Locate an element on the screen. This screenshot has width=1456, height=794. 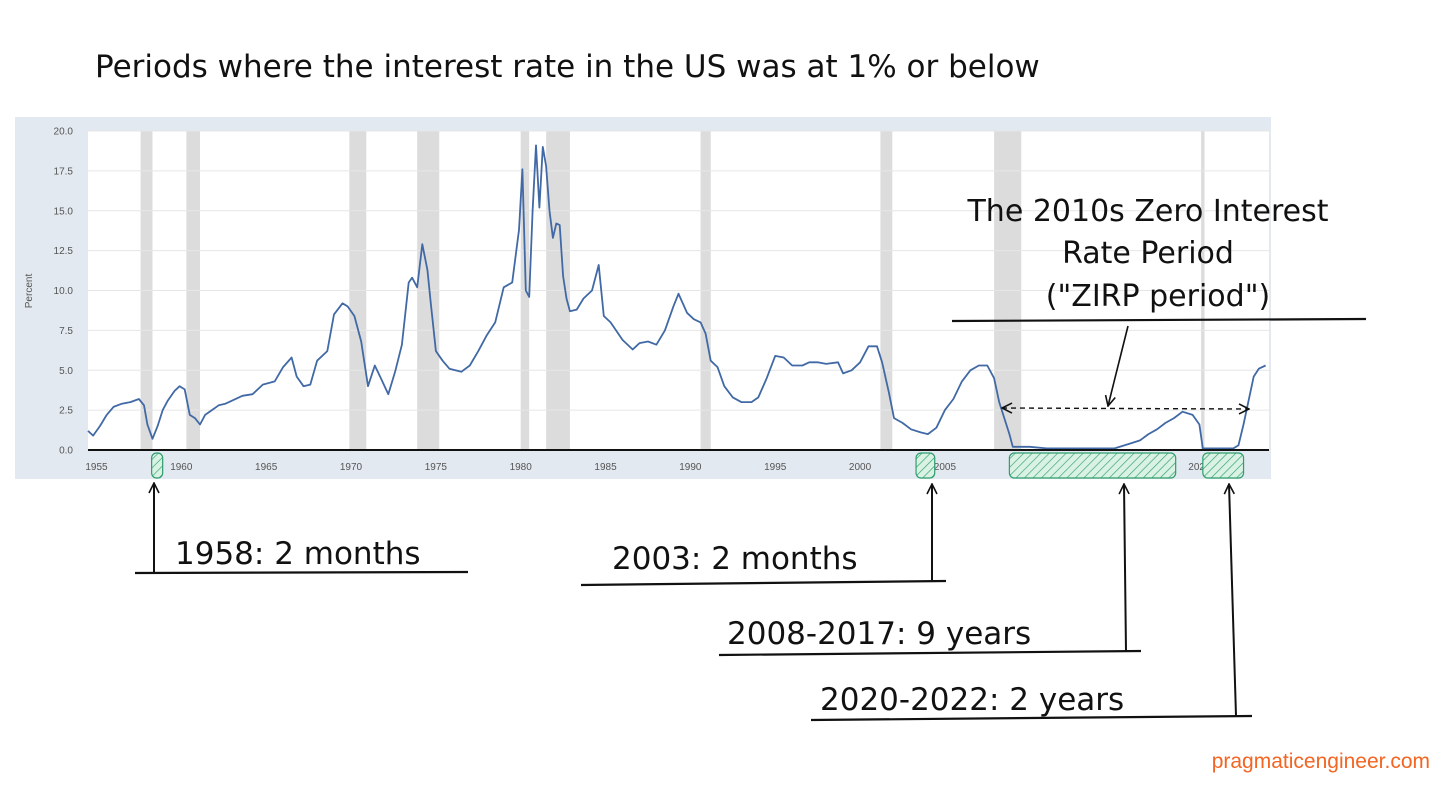
annotation-2020-2022: 2020-2022: 2 years is located at coordinates (1031, 603).